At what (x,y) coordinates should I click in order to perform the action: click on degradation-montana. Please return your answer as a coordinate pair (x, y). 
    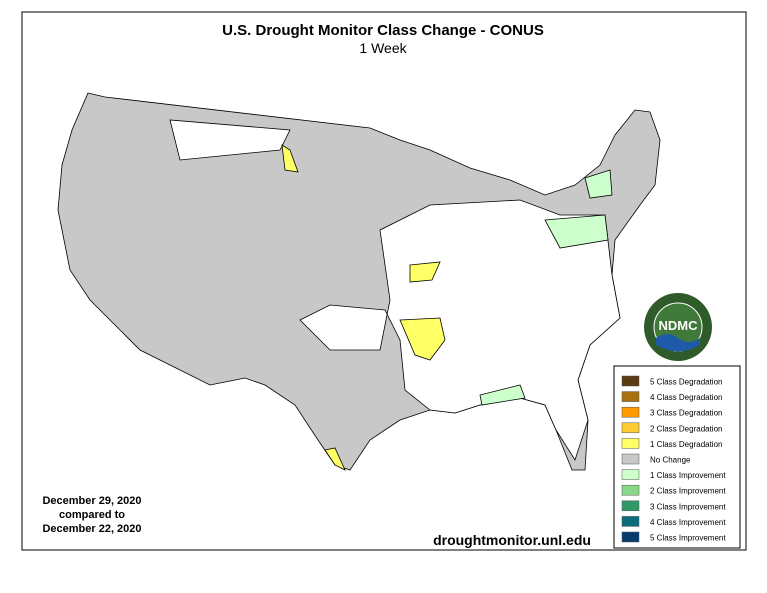
    Looking at the image, I should click on (290, 158).